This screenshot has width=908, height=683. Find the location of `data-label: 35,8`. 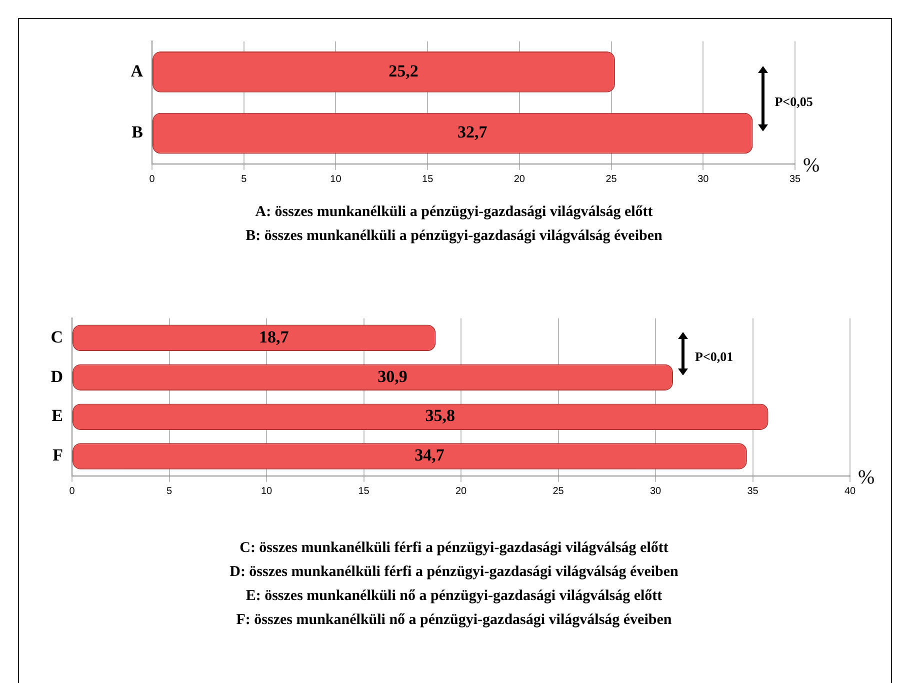

data-label: 35,8 is located at coordinates (440, 416).